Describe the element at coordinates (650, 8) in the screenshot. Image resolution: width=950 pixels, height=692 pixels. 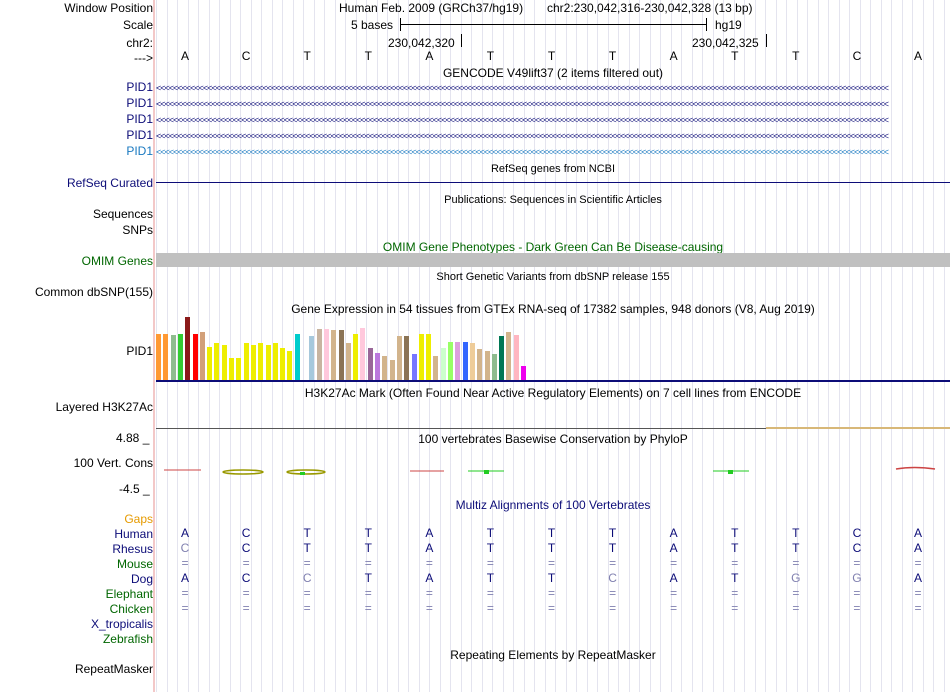
I see `window-position-value: chr2:230,042,316-230,042,328 (13 bp)` at that location.